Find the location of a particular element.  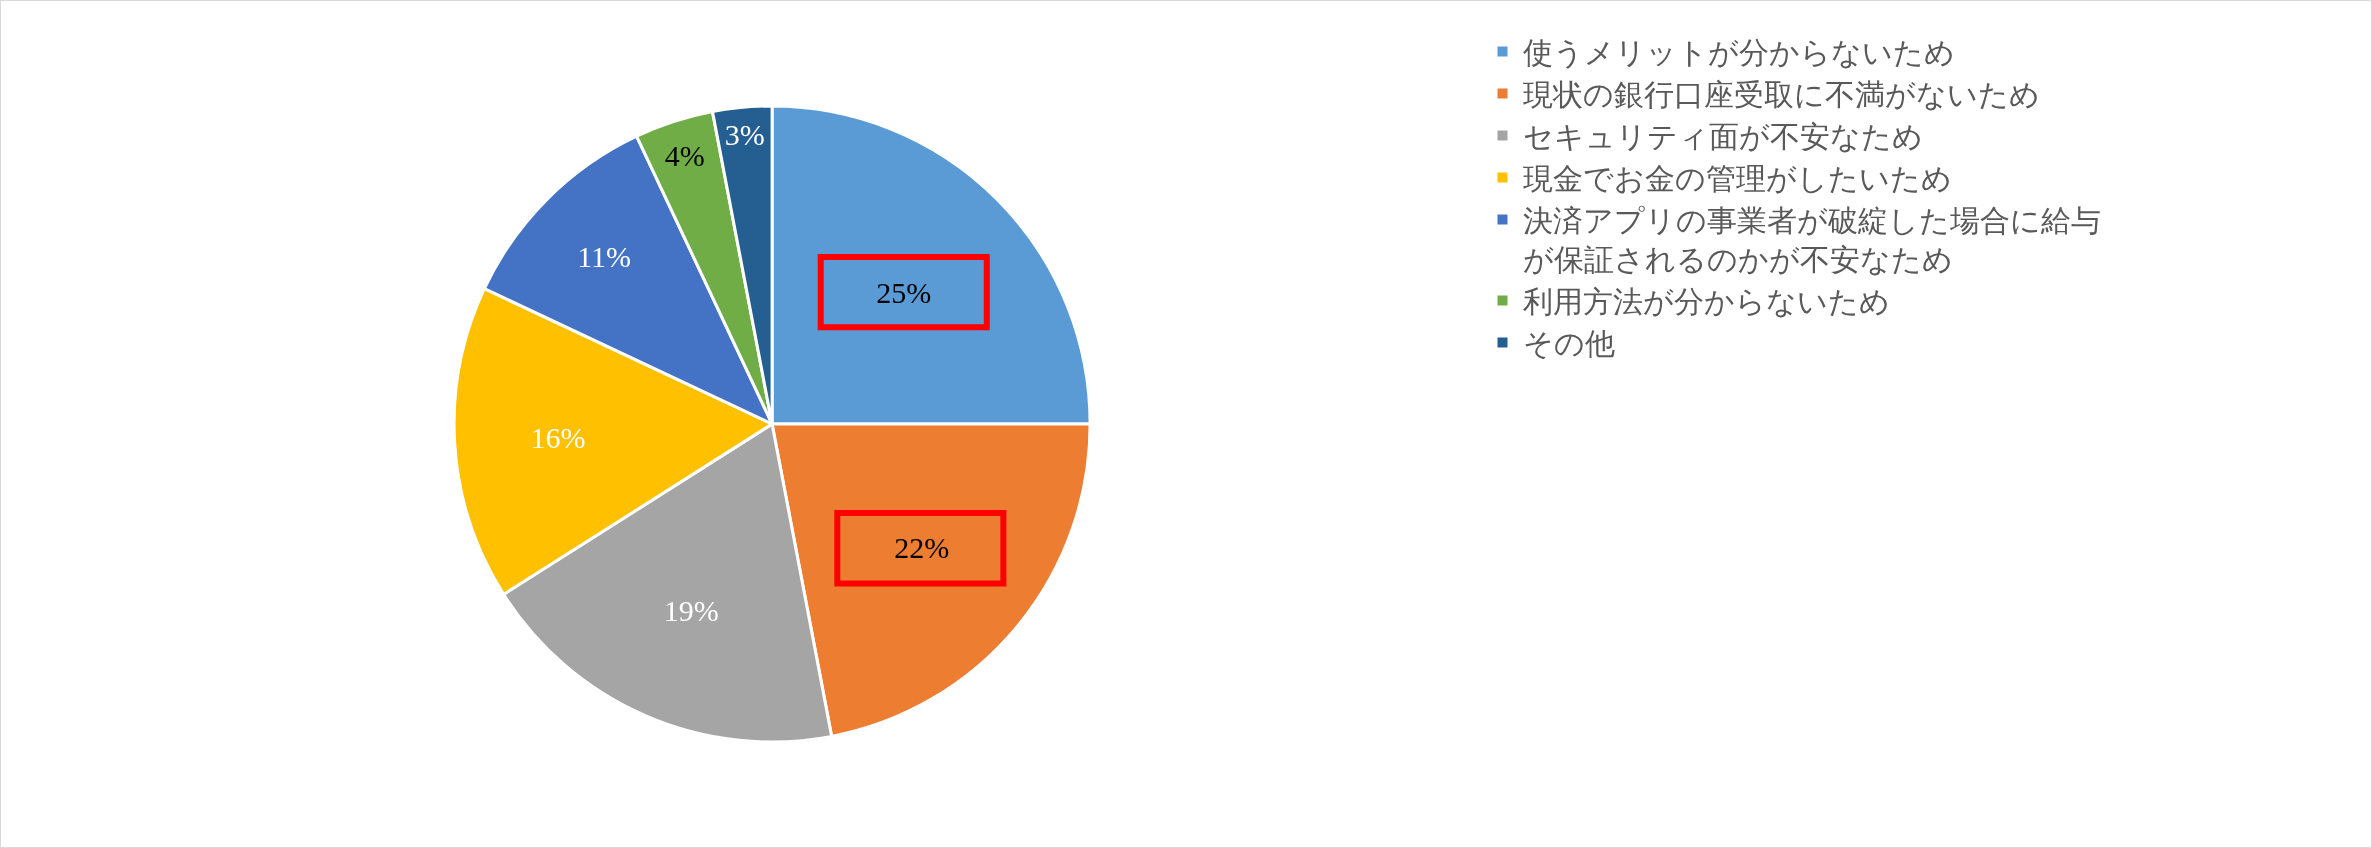

legend-label: 決済アプリの事業者が破綻した場合に給与が保証されるのかが不安なため is located at coordinates (1811, 240).